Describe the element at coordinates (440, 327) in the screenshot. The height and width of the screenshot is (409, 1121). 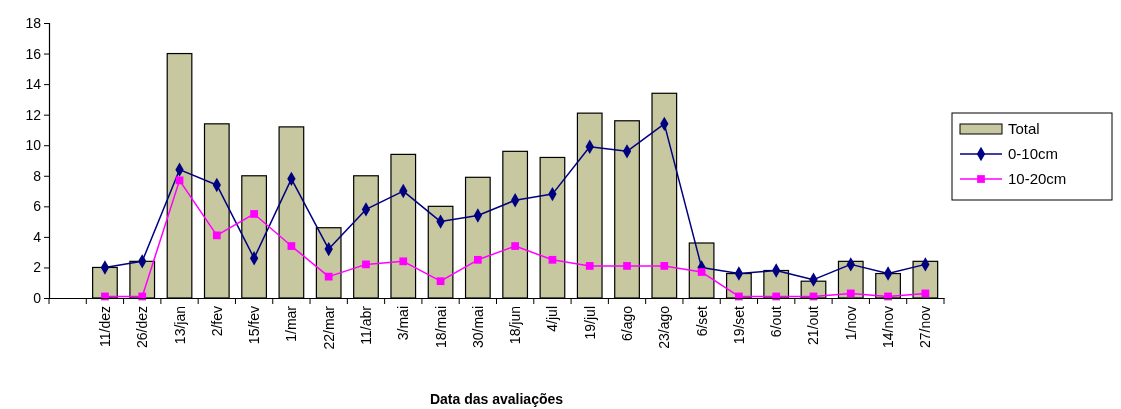
I see `x-tick-label: 18/mai` at that location.